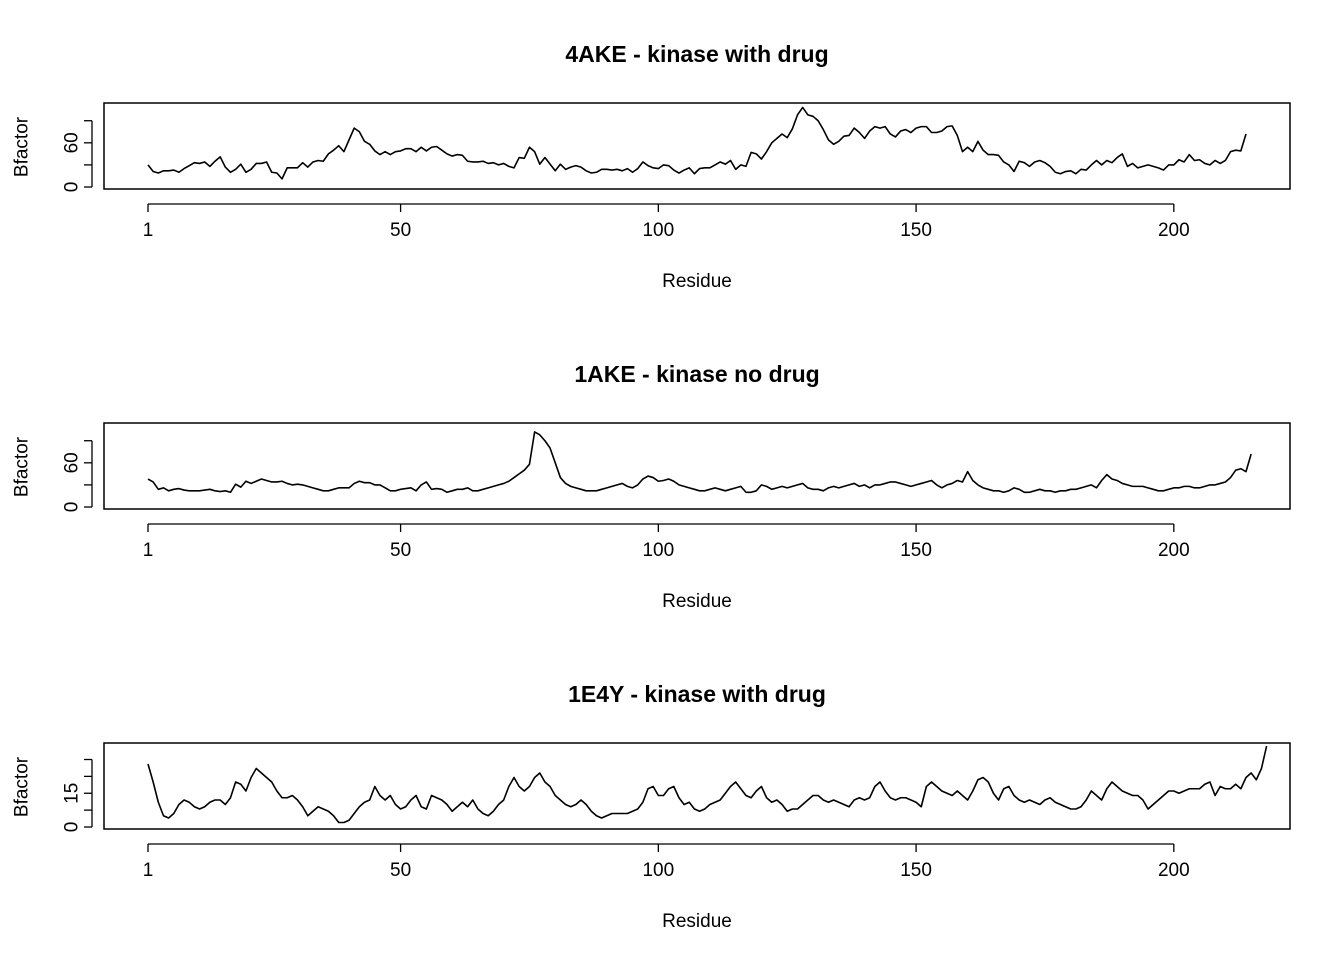 This screenshot has width=1344, height=960. What do you see at coordinates (697, 694) in the screenshot?
I see `plot-title: 1E4Y - kinase with drug` at bounding box center [697, 694].